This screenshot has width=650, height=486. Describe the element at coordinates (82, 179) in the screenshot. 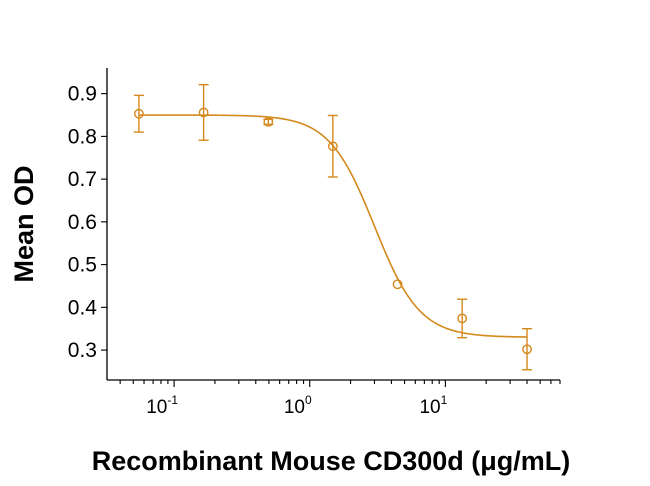

I see `y-tick-label: 0.7` at that location.